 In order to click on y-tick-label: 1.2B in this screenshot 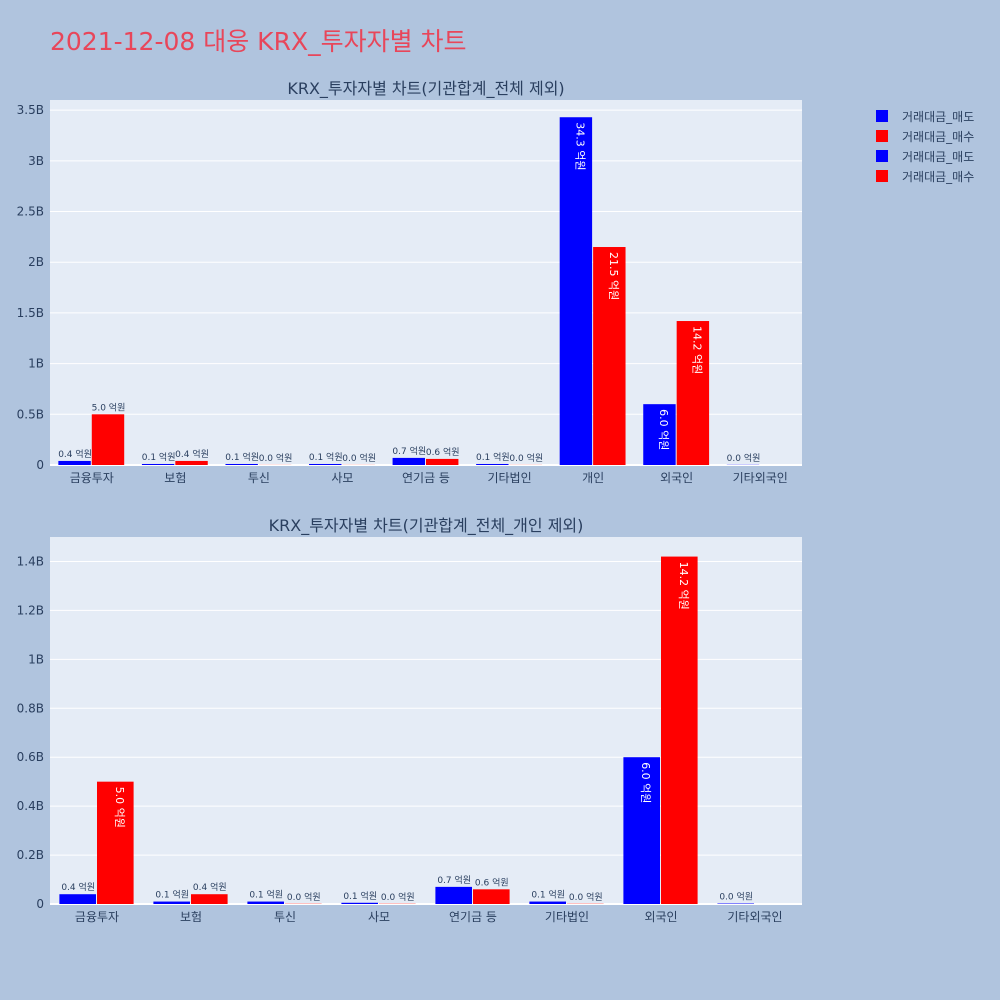, I will do `click(30, 610)`.